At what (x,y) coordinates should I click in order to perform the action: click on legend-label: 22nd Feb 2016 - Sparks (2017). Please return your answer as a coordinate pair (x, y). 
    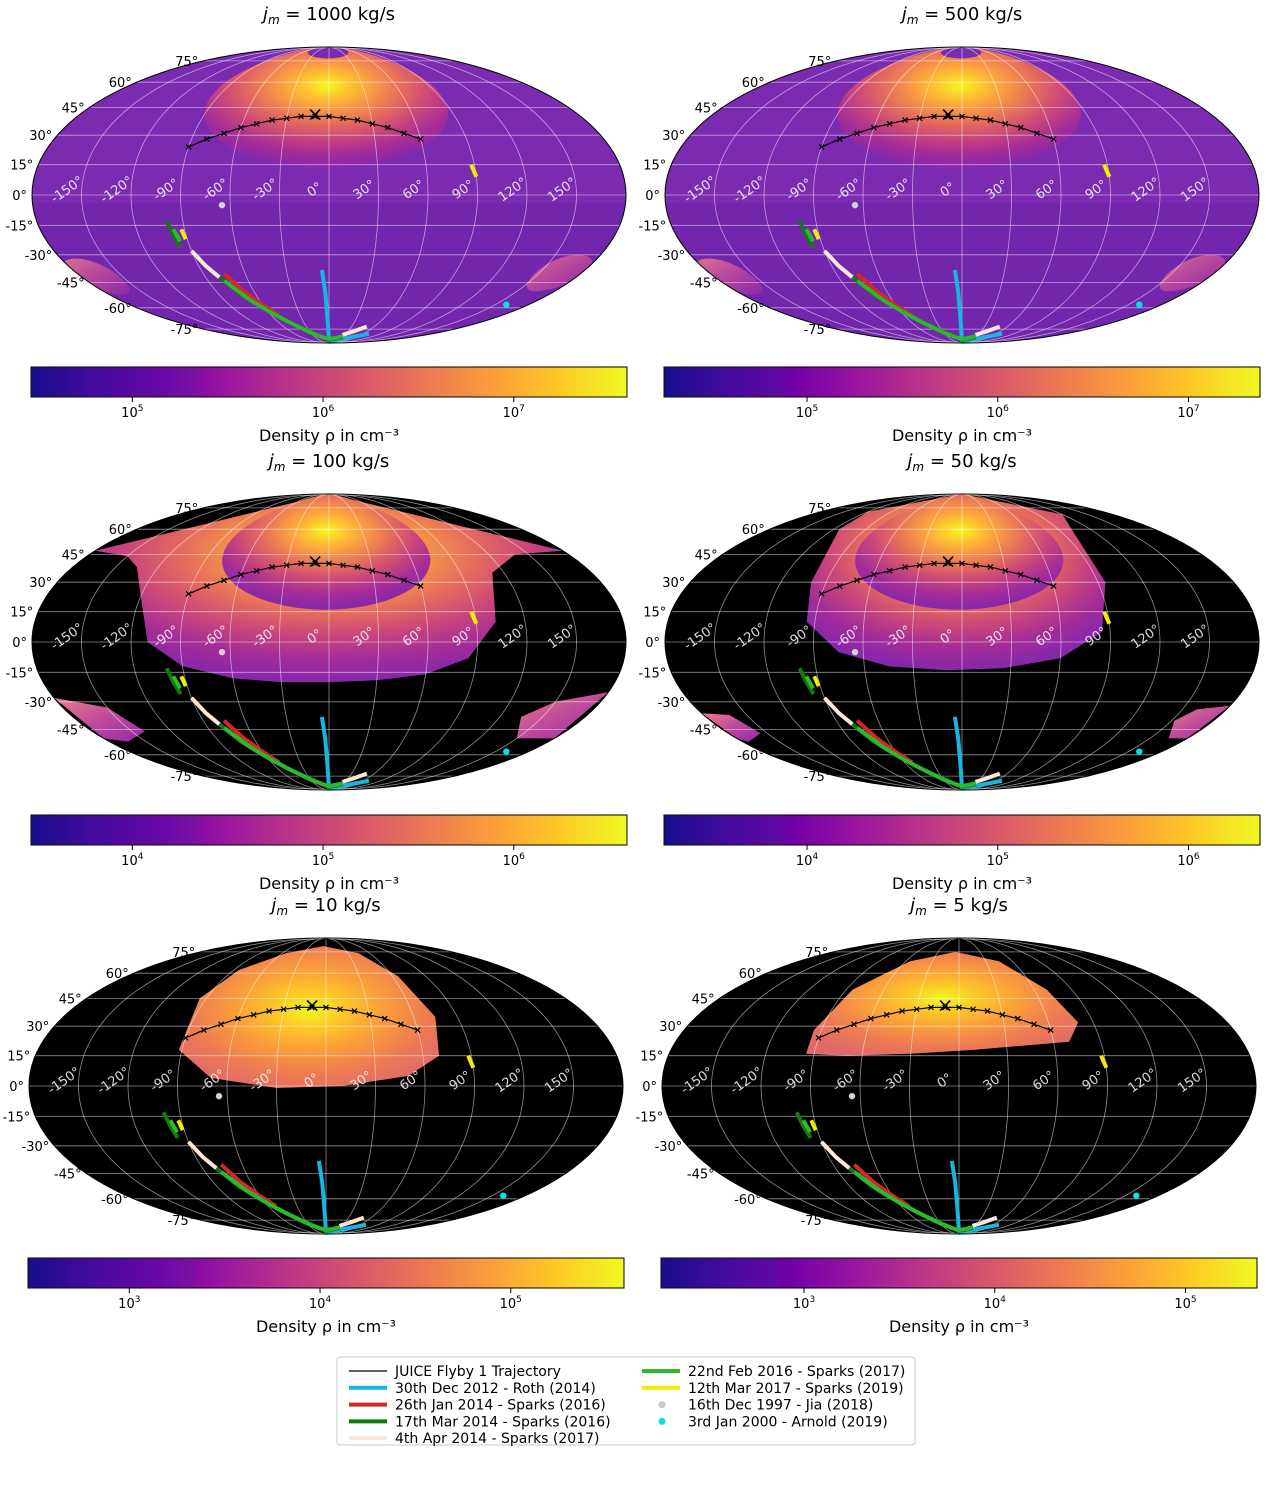
    Looking at the image, I should click on (796, 1372).